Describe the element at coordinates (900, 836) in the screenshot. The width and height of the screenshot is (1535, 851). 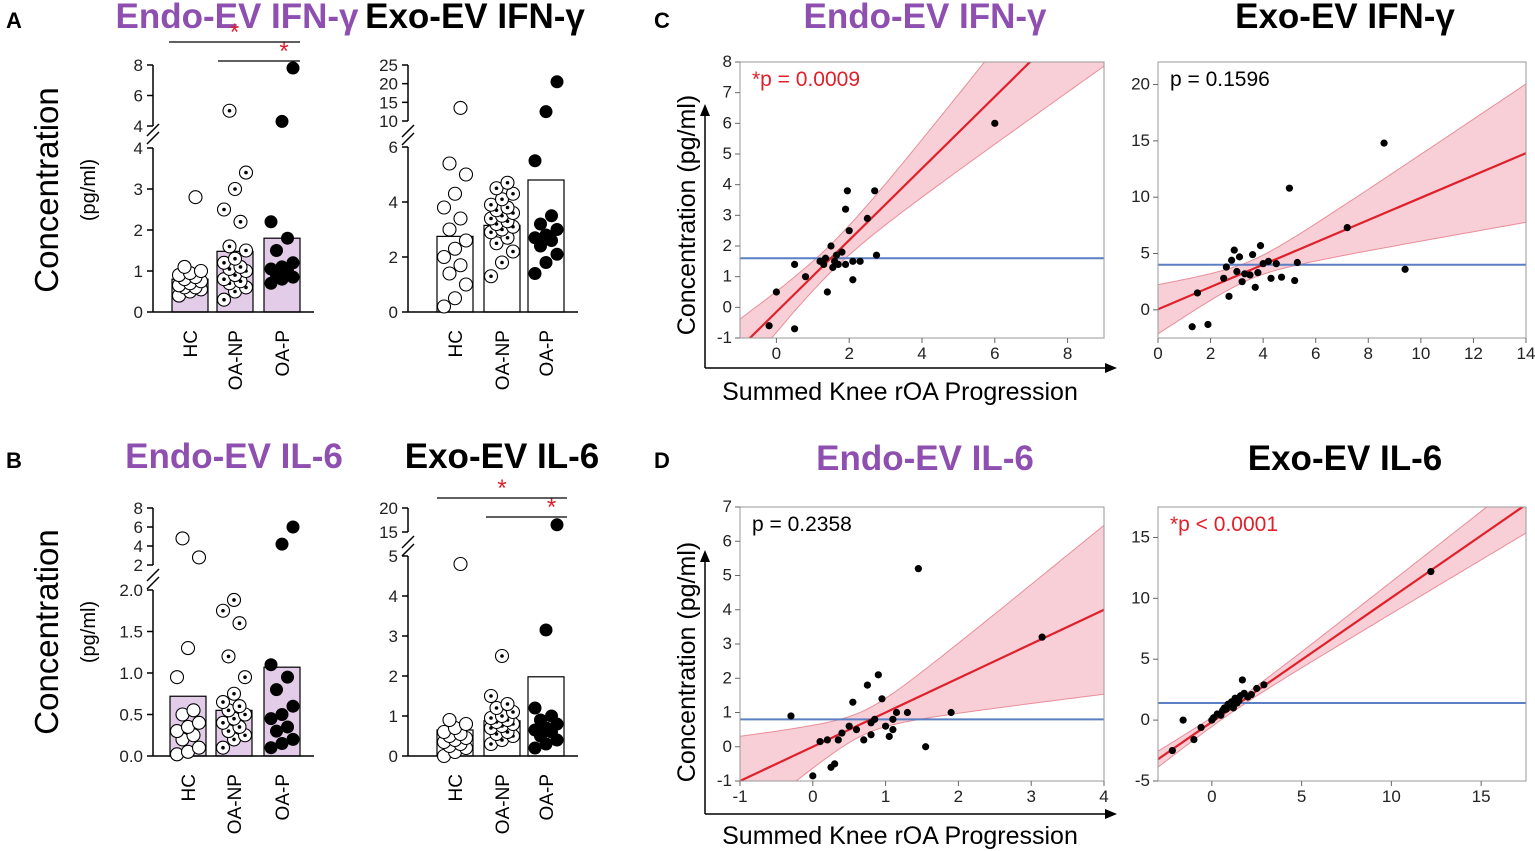
I see `xlabel-d: Summed Knee rOA Progression` at that location.